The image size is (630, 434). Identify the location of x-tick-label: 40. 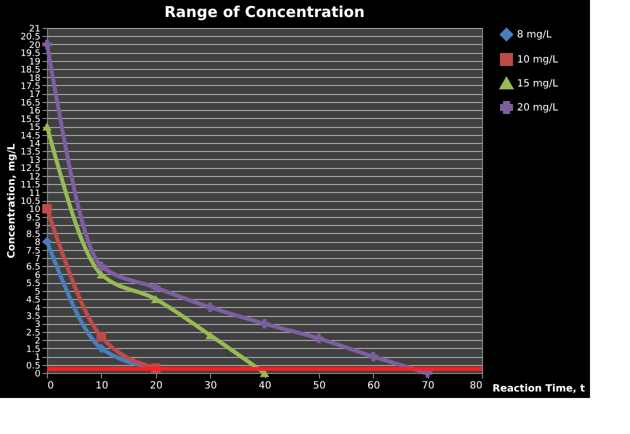
(265, 386).